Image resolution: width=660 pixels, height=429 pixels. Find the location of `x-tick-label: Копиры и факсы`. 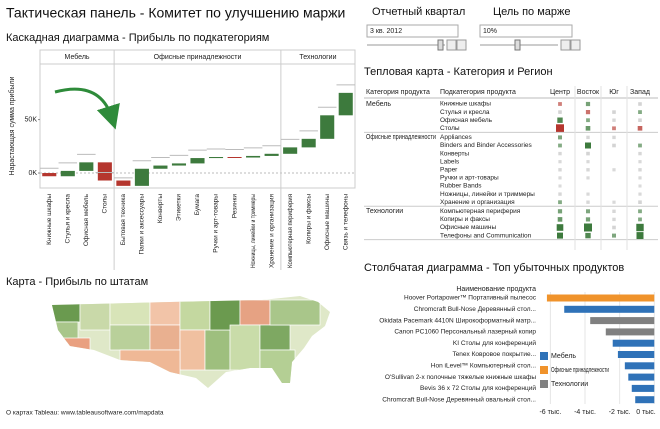

x-tick-label: Копиры и факсы is located at coordinates (308, 219).